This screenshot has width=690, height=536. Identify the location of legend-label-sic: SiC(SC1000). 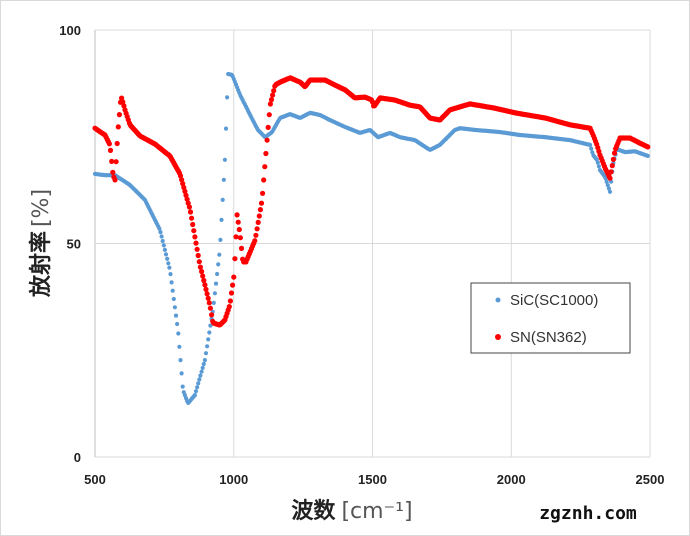
(554, 300).